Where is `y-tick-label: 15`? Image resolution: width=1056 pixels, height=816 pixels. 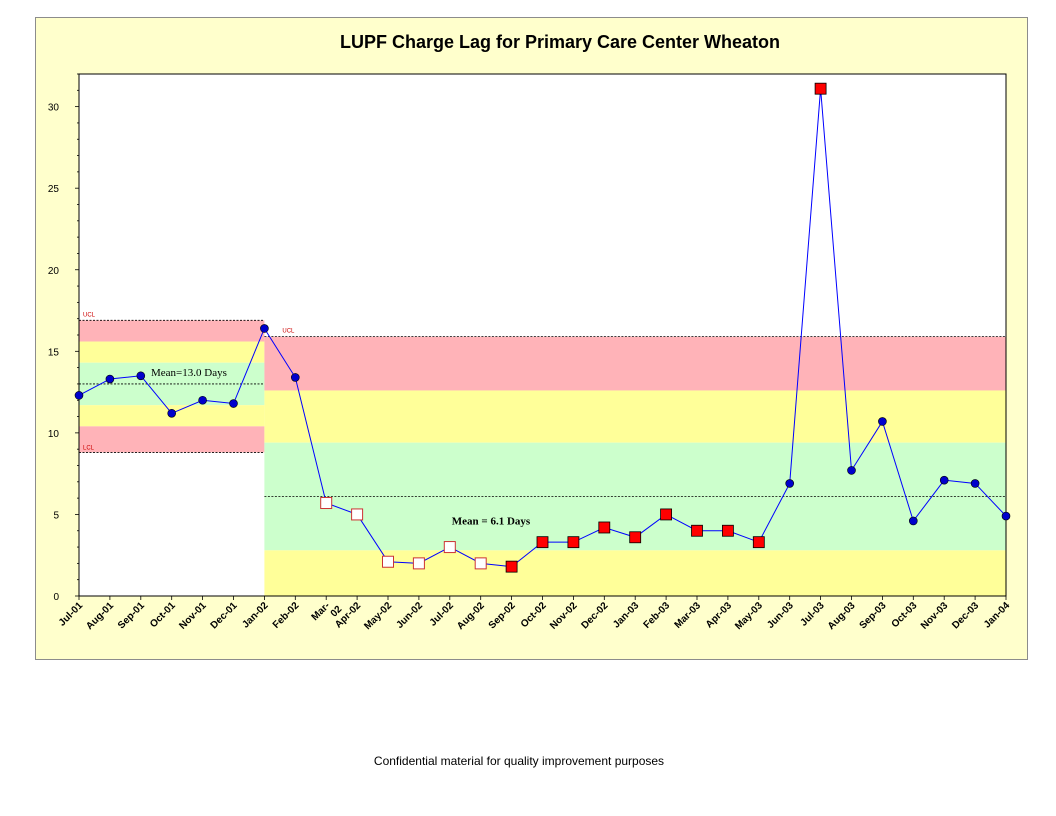
y-tick-label: 15 is located at coordinates (54, 352).